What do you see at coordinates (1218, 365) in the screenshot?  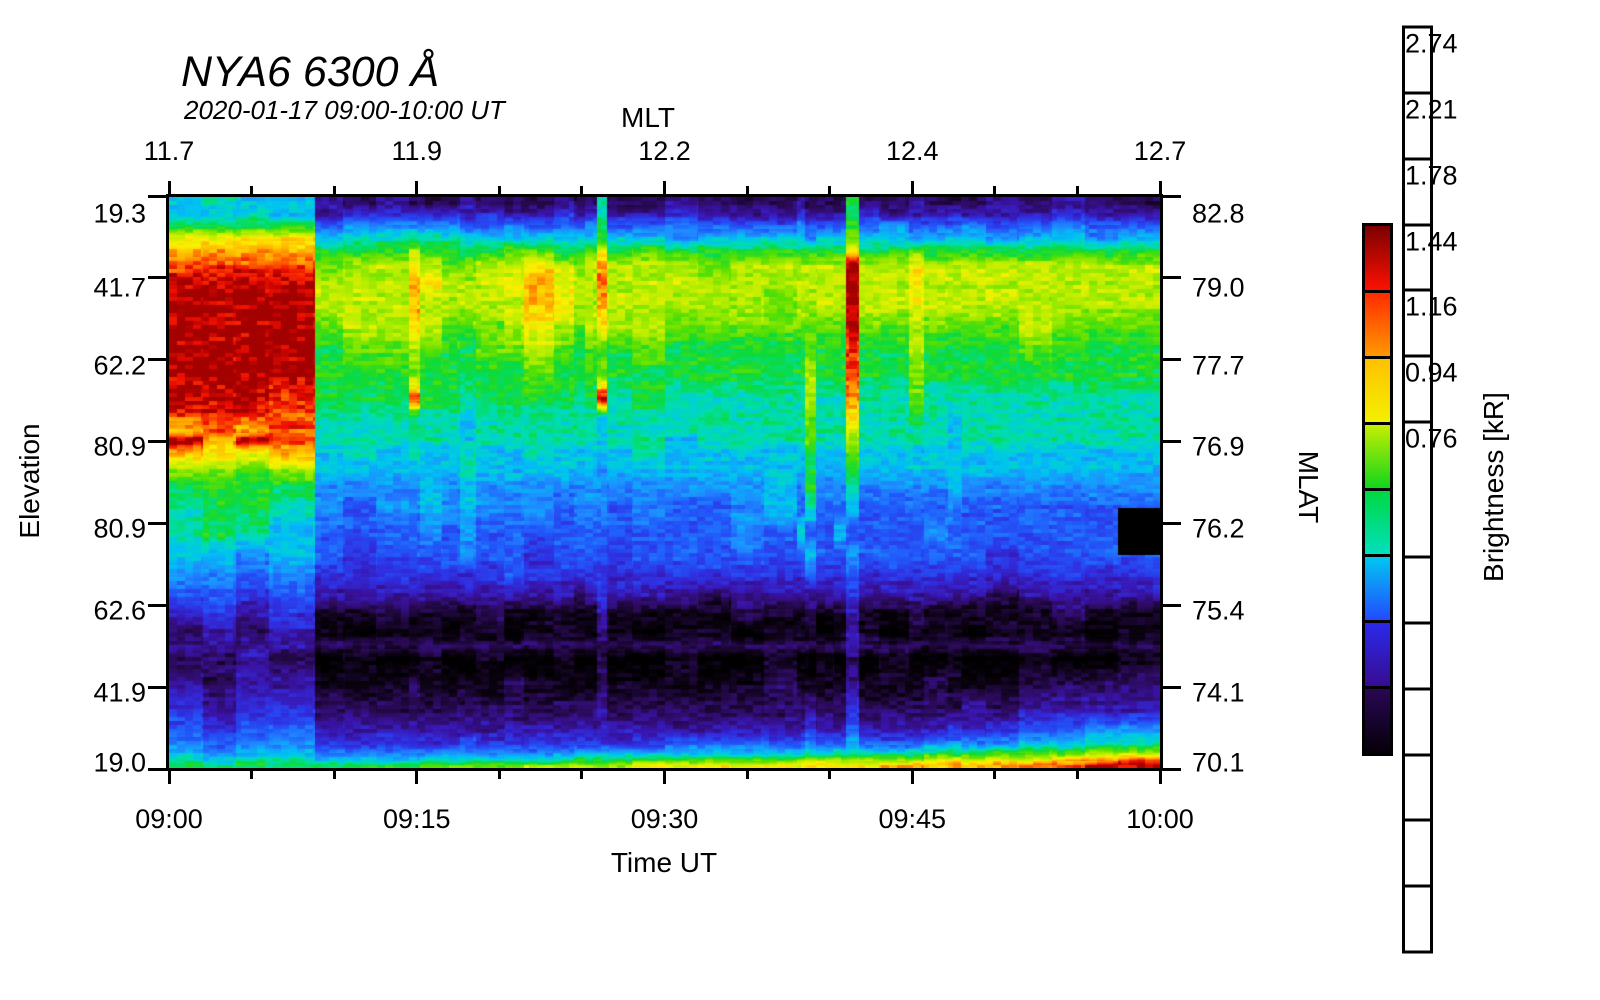 I see `right-axis-tick-label: 77.7` at bounding box center [1218, 365].